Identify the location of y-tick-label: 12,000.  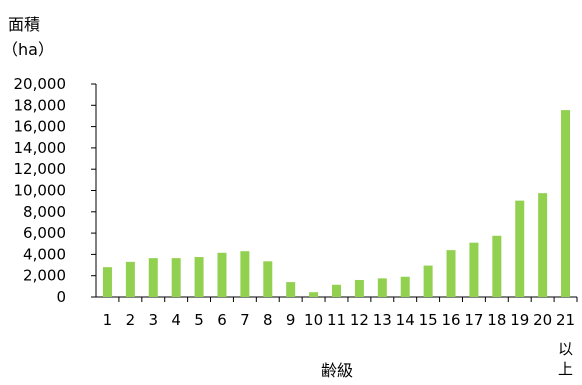
(40, 169).